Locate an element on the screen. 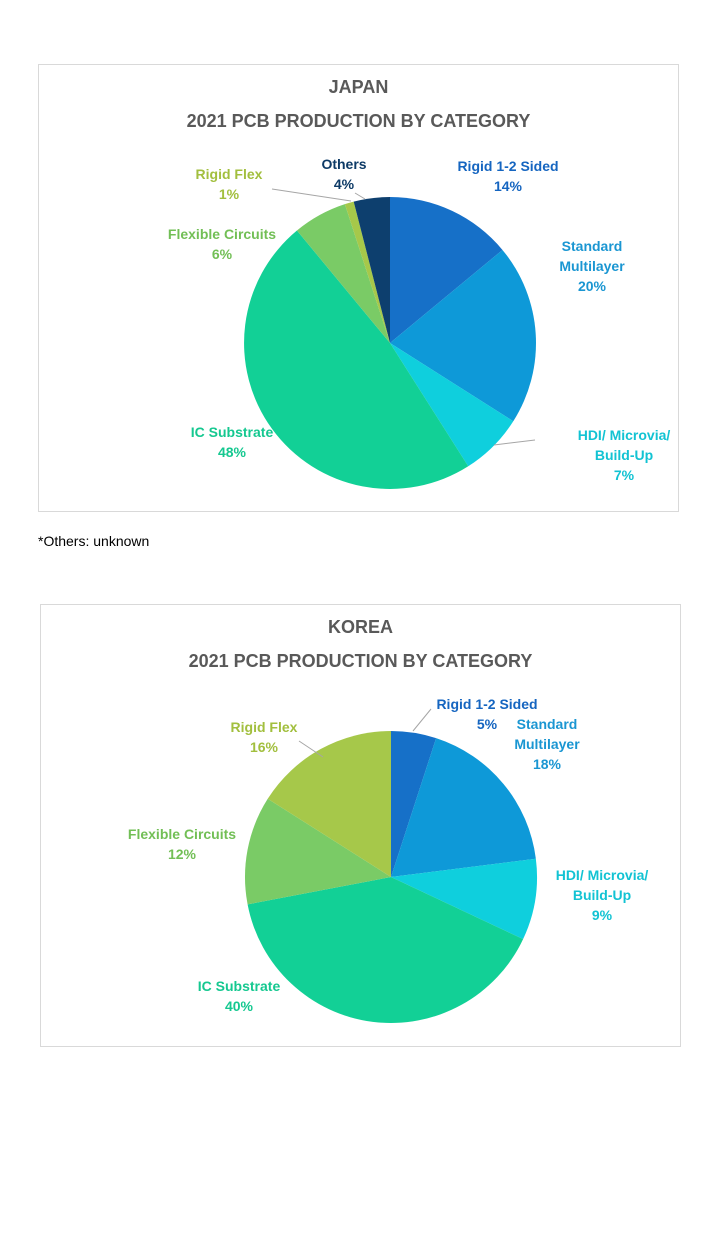 The height and width of the screenshot is (1243, 720). slice-label-standard-multilayer: Standard Multilayer 20% is located at coordinates (592, 266).